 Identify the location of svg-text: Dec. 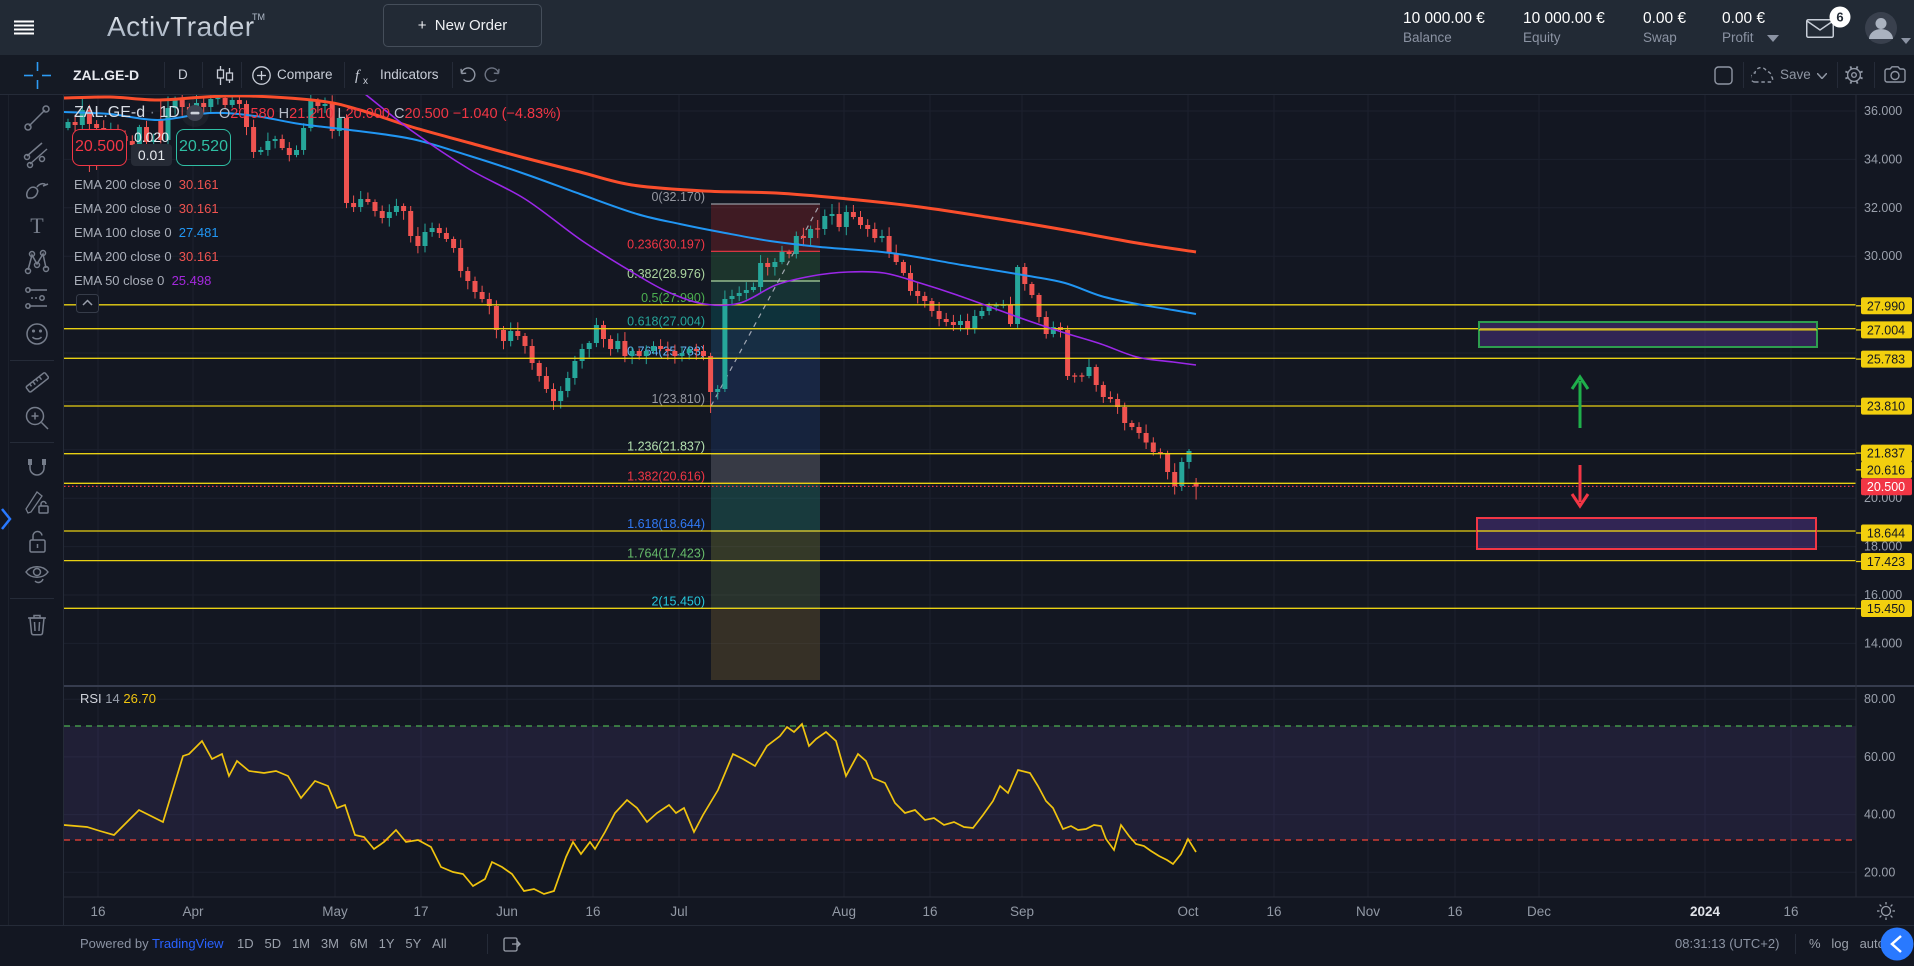
(1539, 911).